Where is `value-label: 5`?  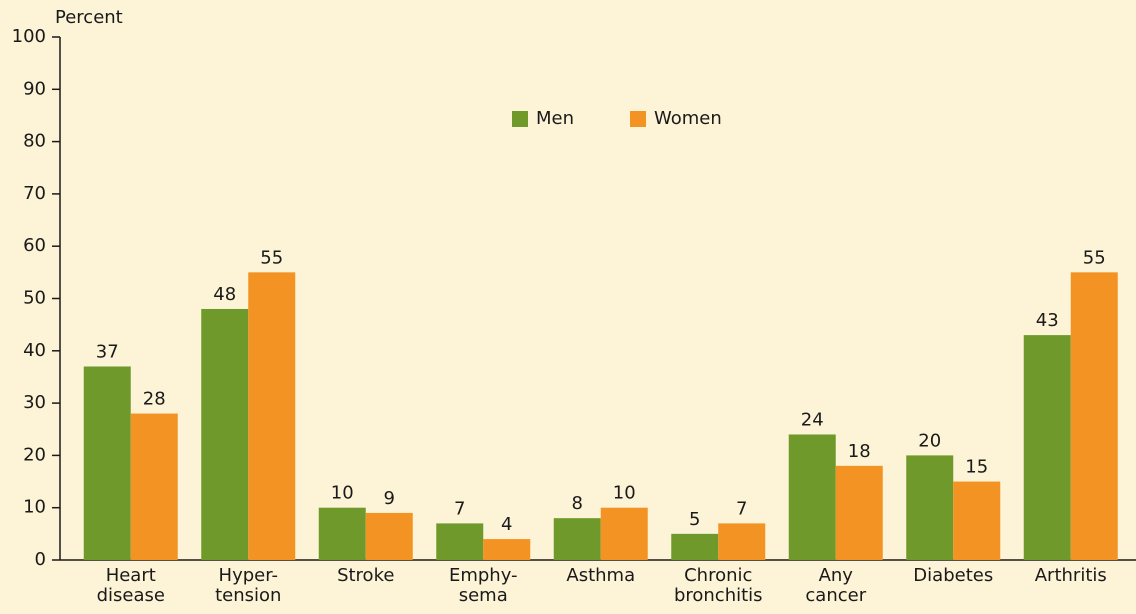 value-label: 5 is located at coordinates (694, 519).